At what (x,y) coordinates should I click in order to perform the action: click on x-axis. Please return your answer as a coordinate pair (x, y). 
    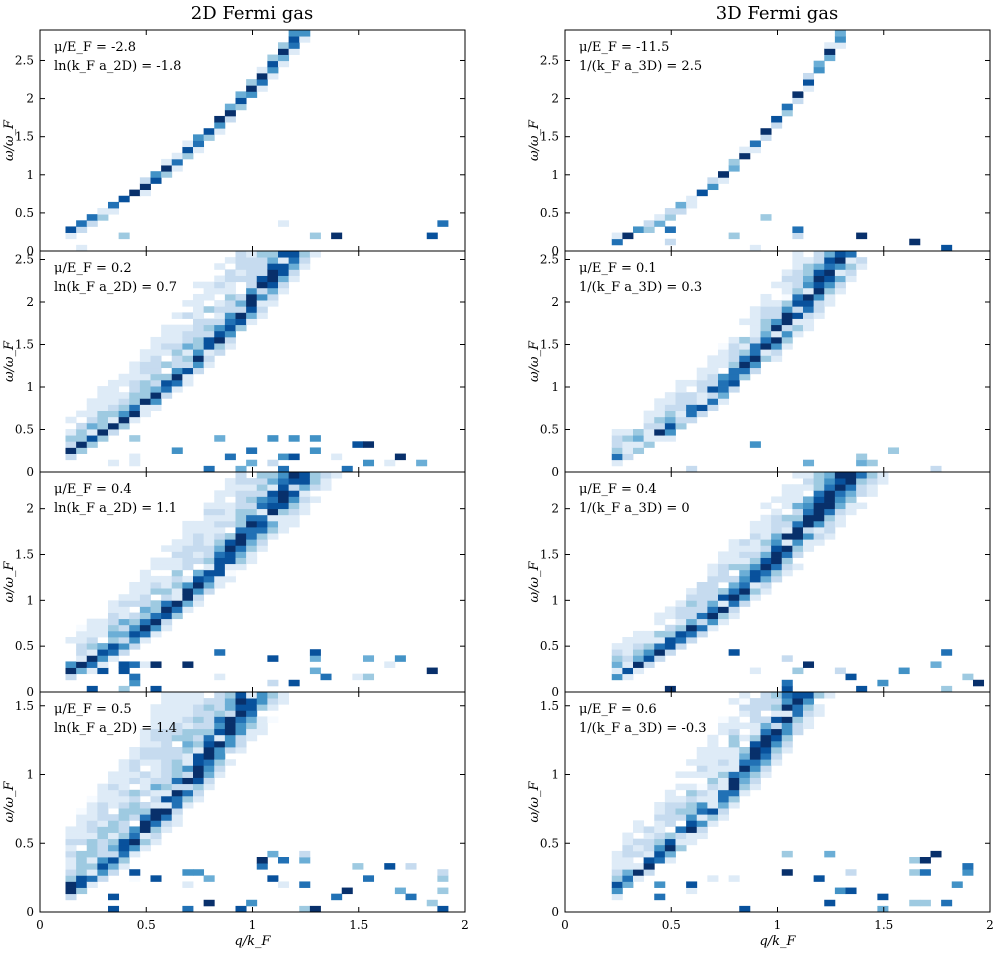
    Looking at the image, I should click on (252, 361).